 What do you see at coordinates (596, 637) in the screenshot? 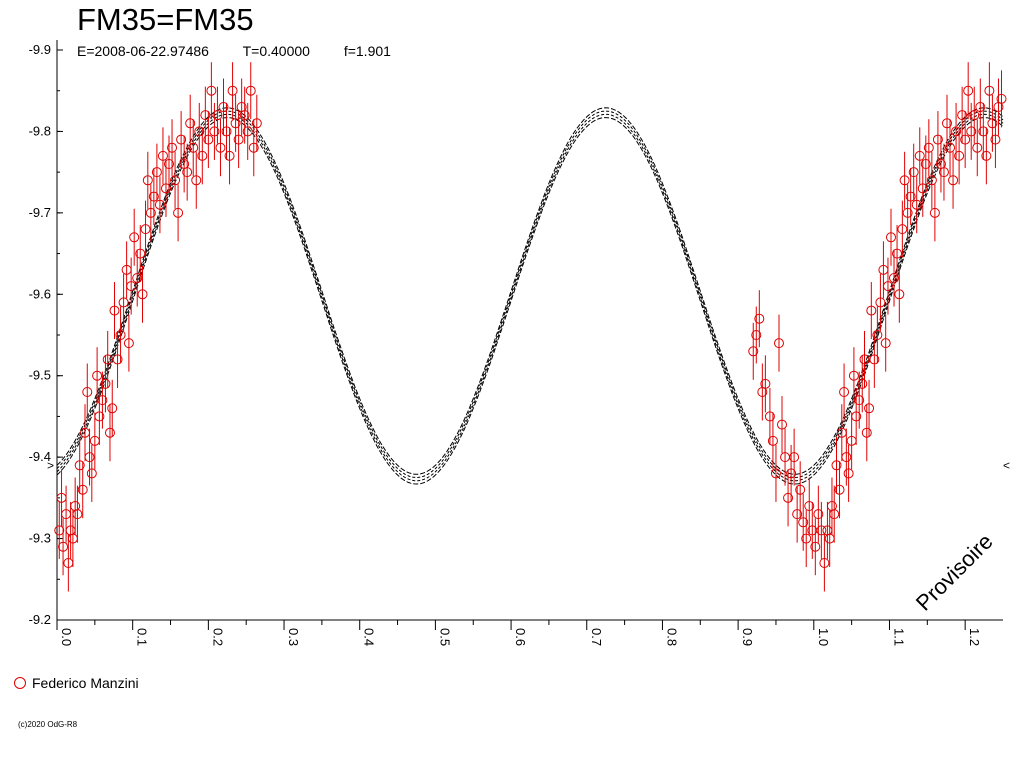
I see `x-tick-label: 0.7` at bounding box center [596, 637].